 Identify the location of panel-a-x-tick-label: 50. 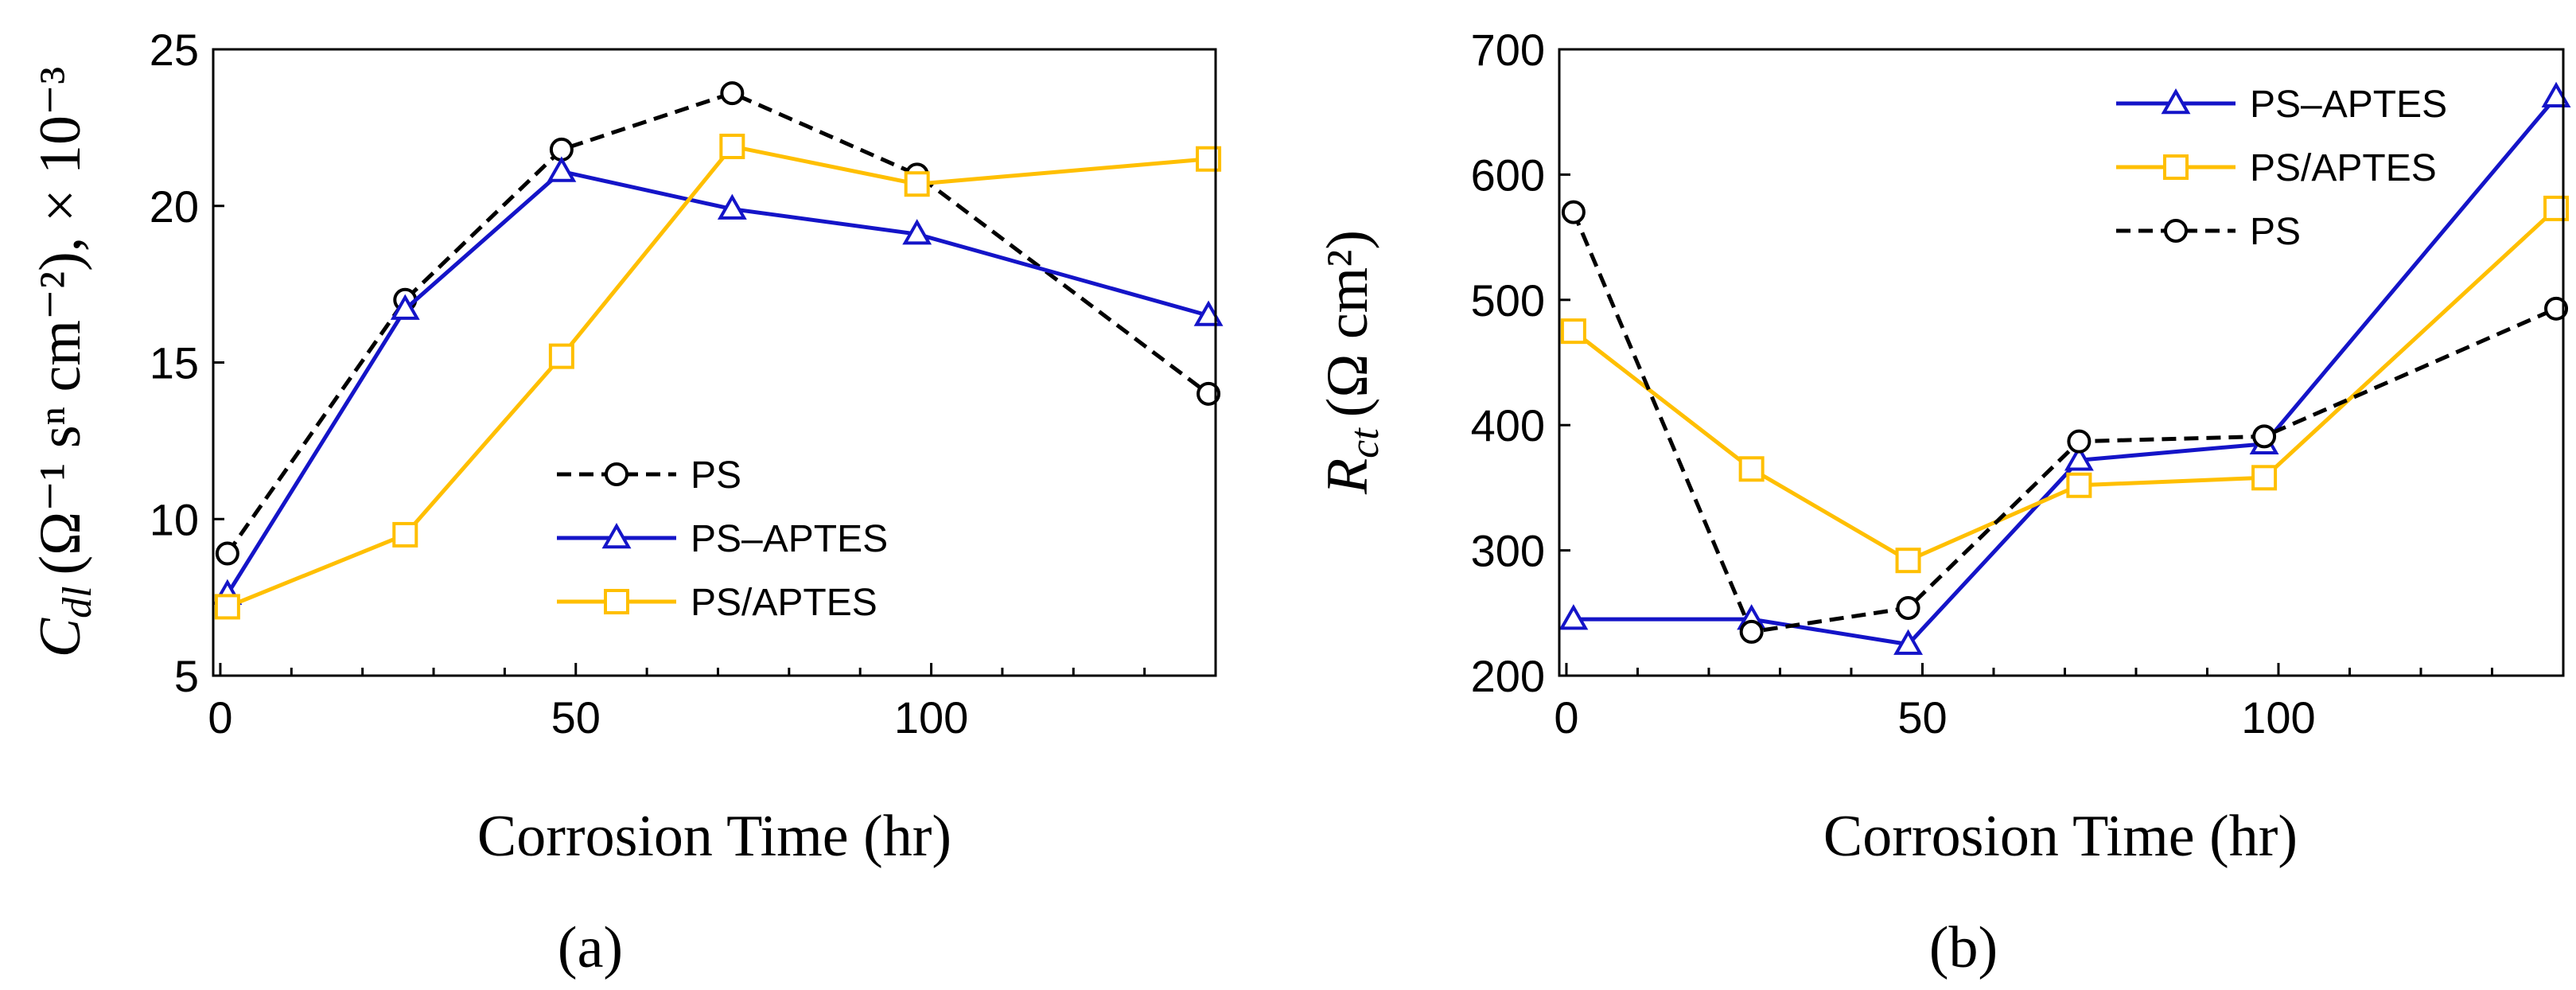
(576, 717).